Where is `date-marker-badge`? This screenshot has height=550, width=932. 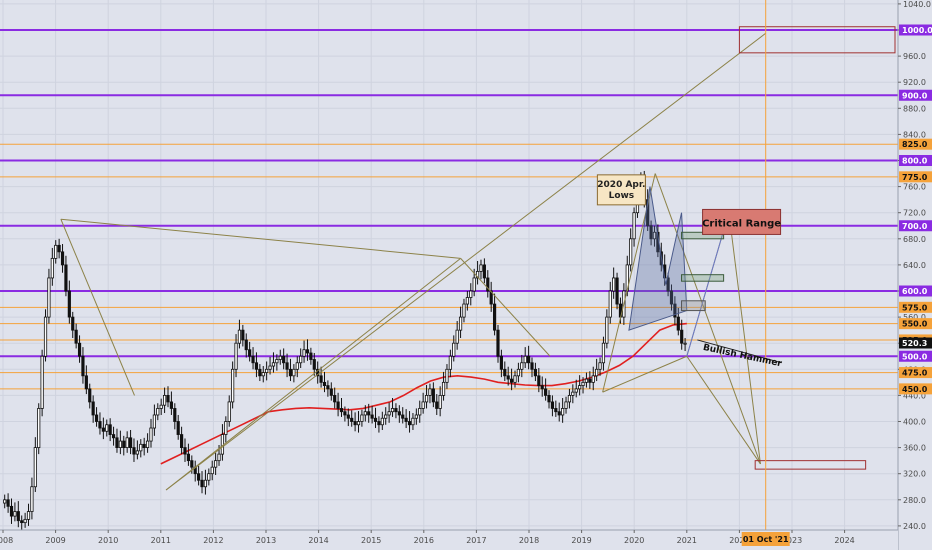 date-marker-badge is located at coordinates (765, 539).